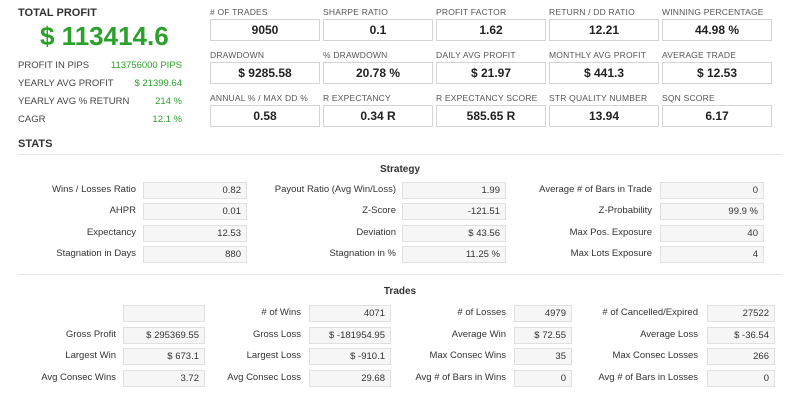 This screenshot has height=405, width=800. I want to click on metric-label: MONTHLY AVG PROFIT, so click(598, 55).